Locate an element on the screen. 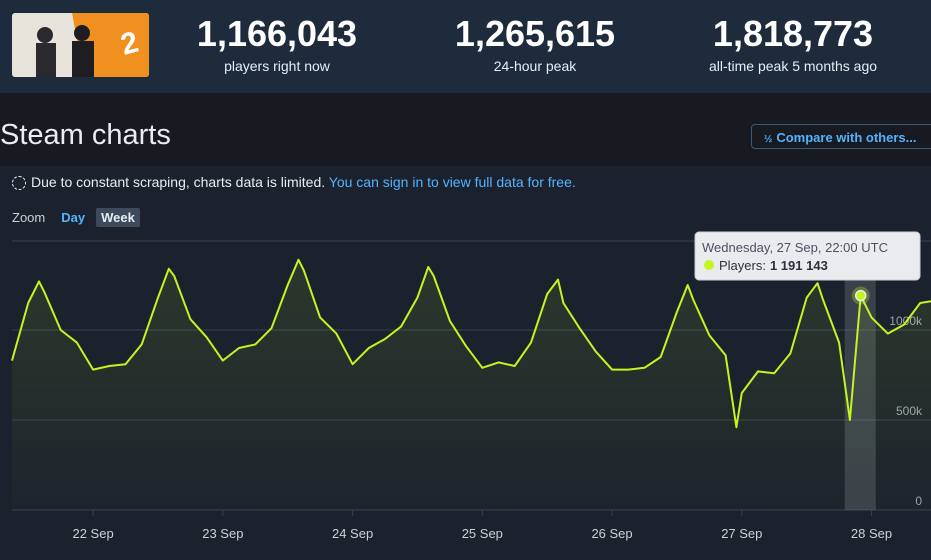 This screenshot has width=931, height=560. stat: 1,166,043 players right now is located at coordinates (277, 44).